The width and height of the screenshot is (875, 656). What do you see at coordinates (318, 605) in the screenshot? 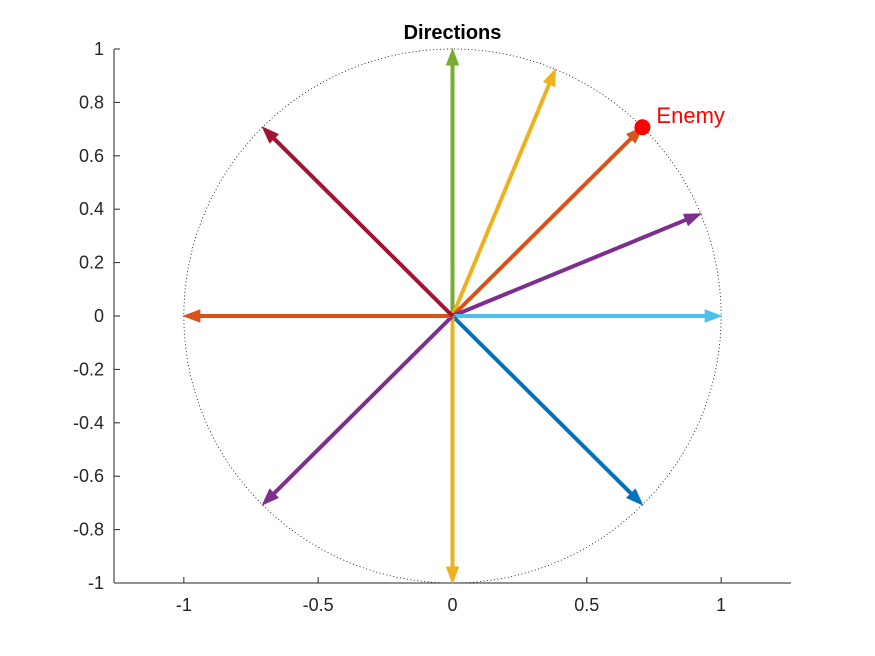
I see `x-tick-label: -0.5` at bounding box center [318, 605].